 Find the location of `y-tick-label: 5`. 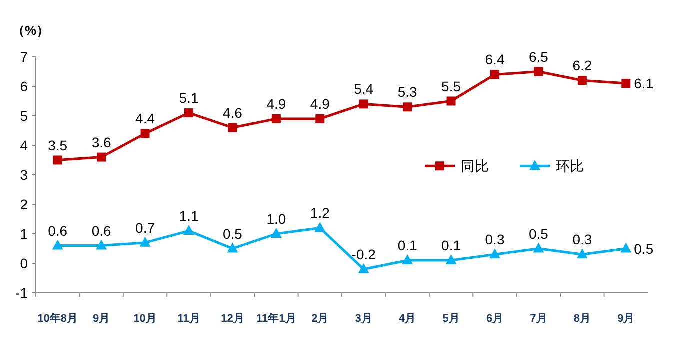

y-tick-label: 5 is located at coordinates (24, 116).